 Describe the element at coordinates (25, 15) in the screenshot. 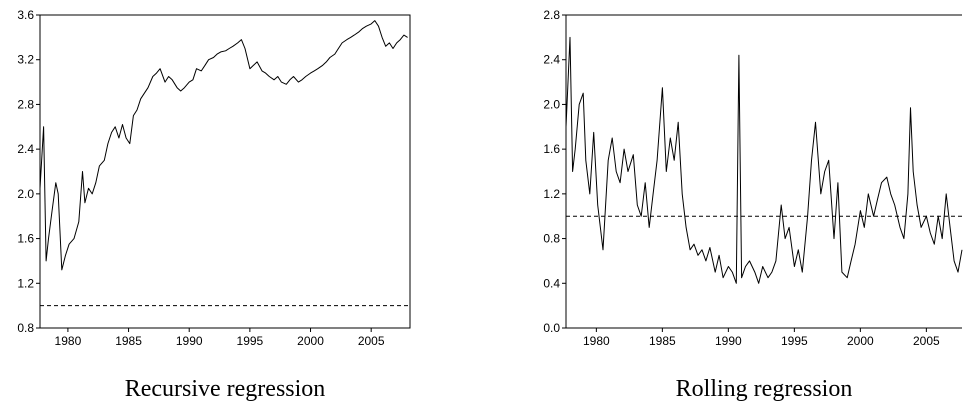

I see `y-tick-label: 3.6` at that location.